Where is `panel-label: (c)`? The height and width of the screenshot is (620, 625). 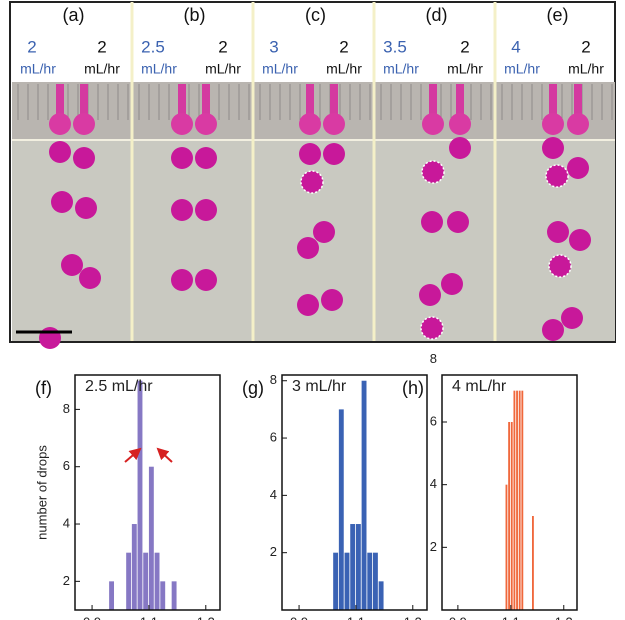 panel-label: (c) is located at coordinates (315, 15).